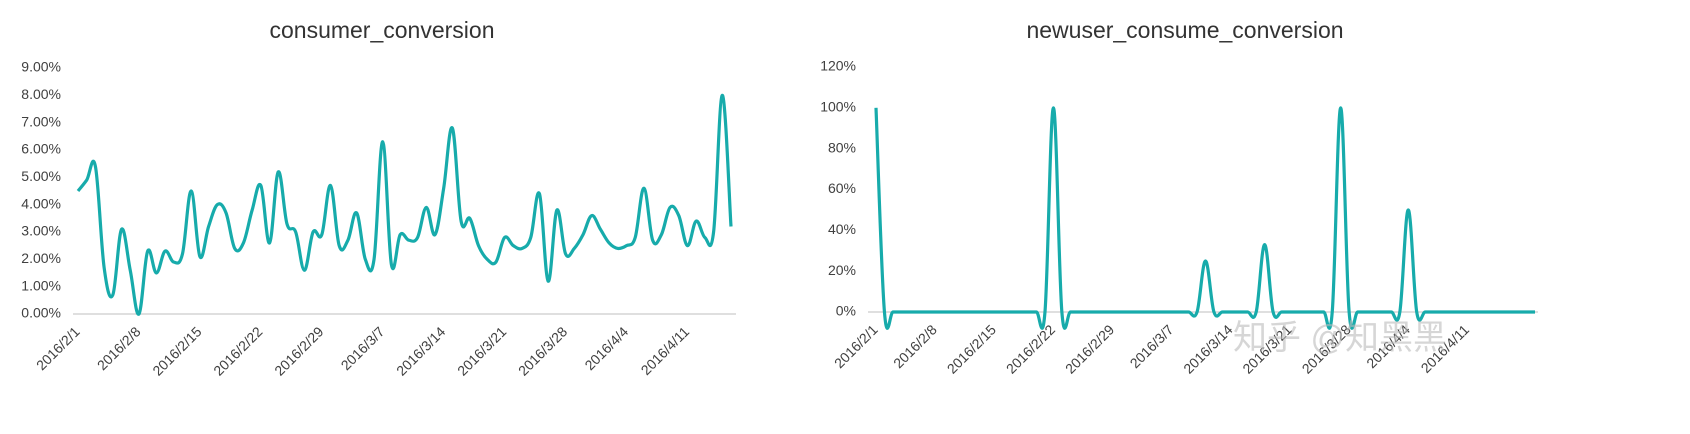 The height and width of the screenshot is (434, 1690). Describe the element at coordinates (482, 351) in the screenshot. I see `x-tick-label: 2016/3/21` at that location.